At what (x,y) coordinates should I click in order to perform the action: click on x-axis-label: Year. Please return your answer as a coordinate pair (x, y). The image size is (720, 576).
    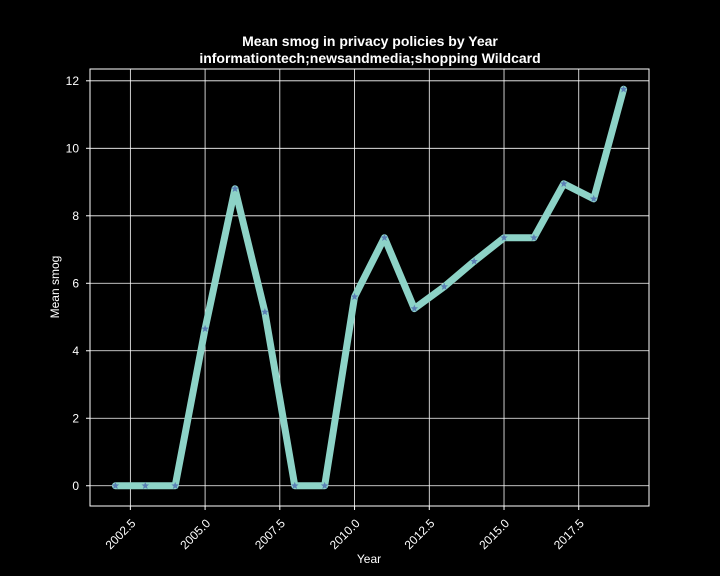
    Looking at the image, I should click on (369, 559).